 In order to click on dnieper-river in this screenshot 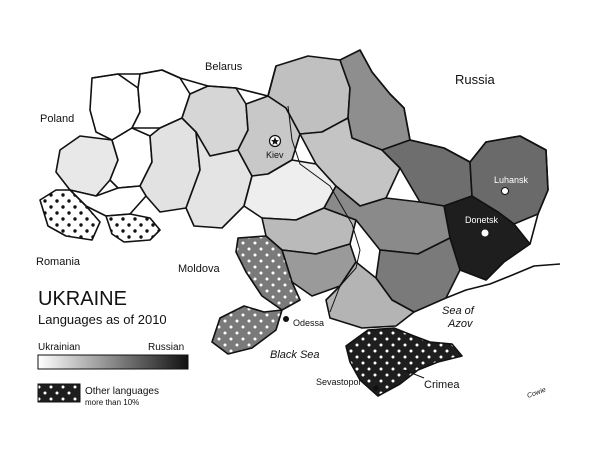, I will do `click(324, 209)`.